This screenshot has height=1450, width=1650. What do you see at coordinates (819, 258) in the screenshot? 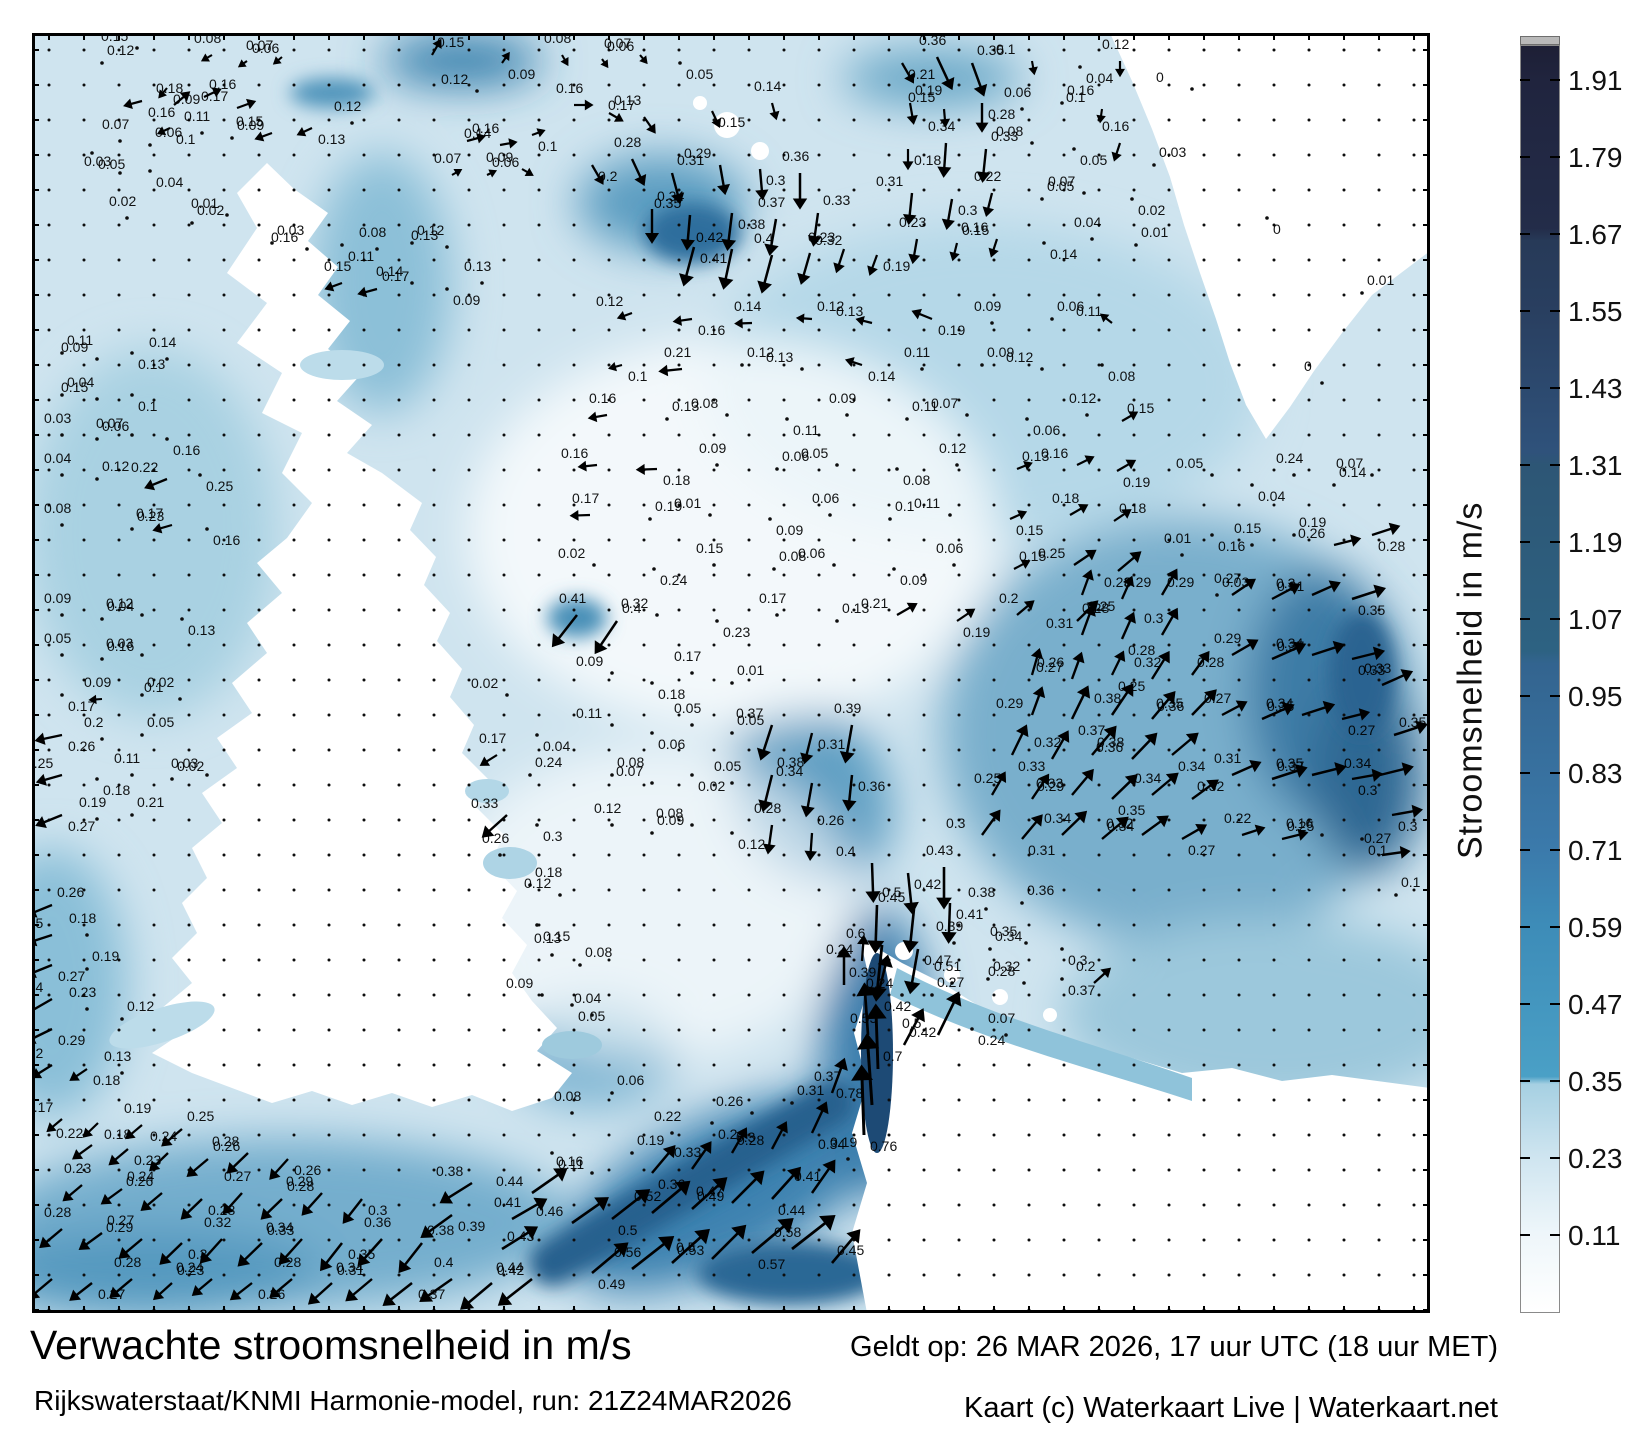
I see `current-vector: 0.32` at bounding box center [819, 258].